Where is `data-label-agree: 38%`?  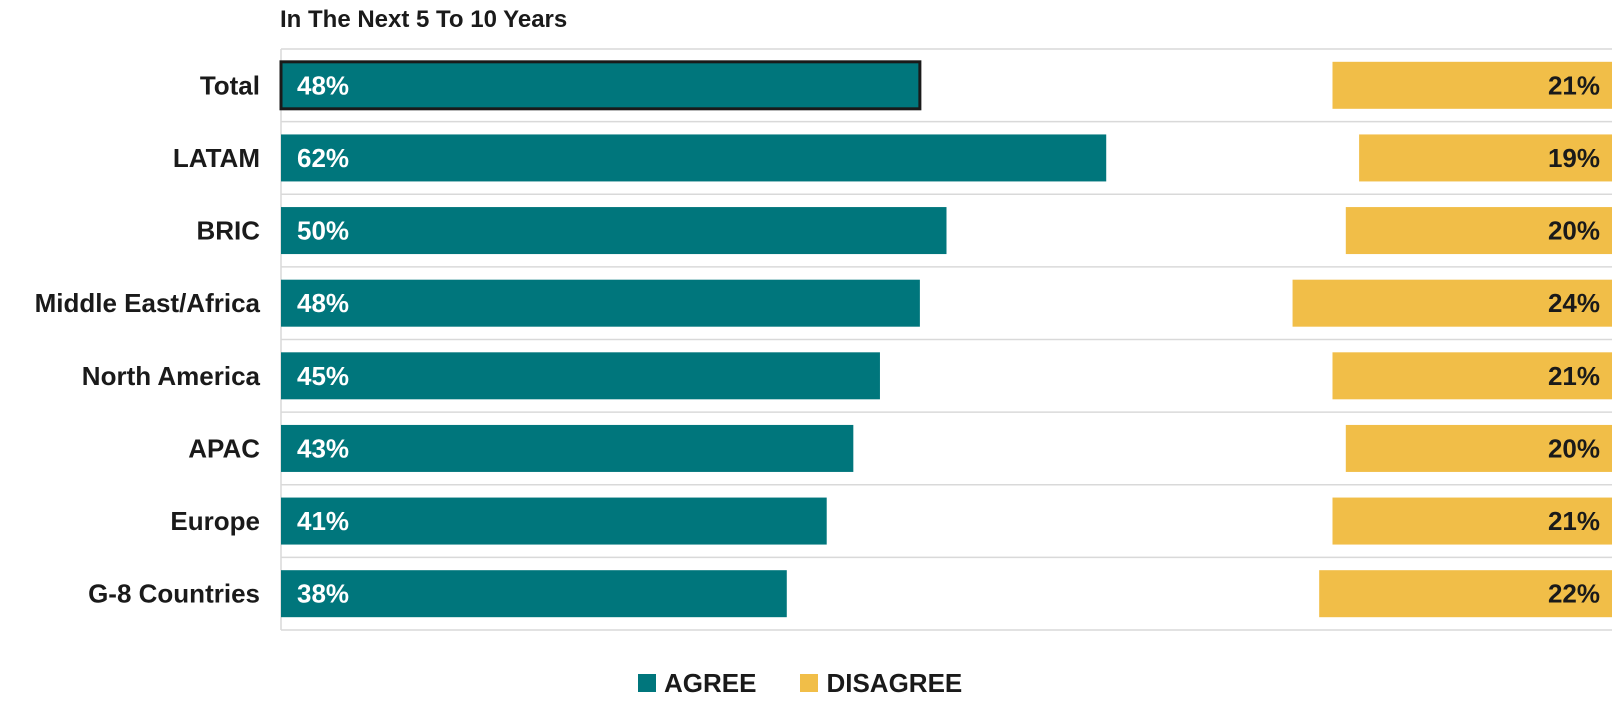
data-label-agree: 38% is located at coordinates (323, 594).